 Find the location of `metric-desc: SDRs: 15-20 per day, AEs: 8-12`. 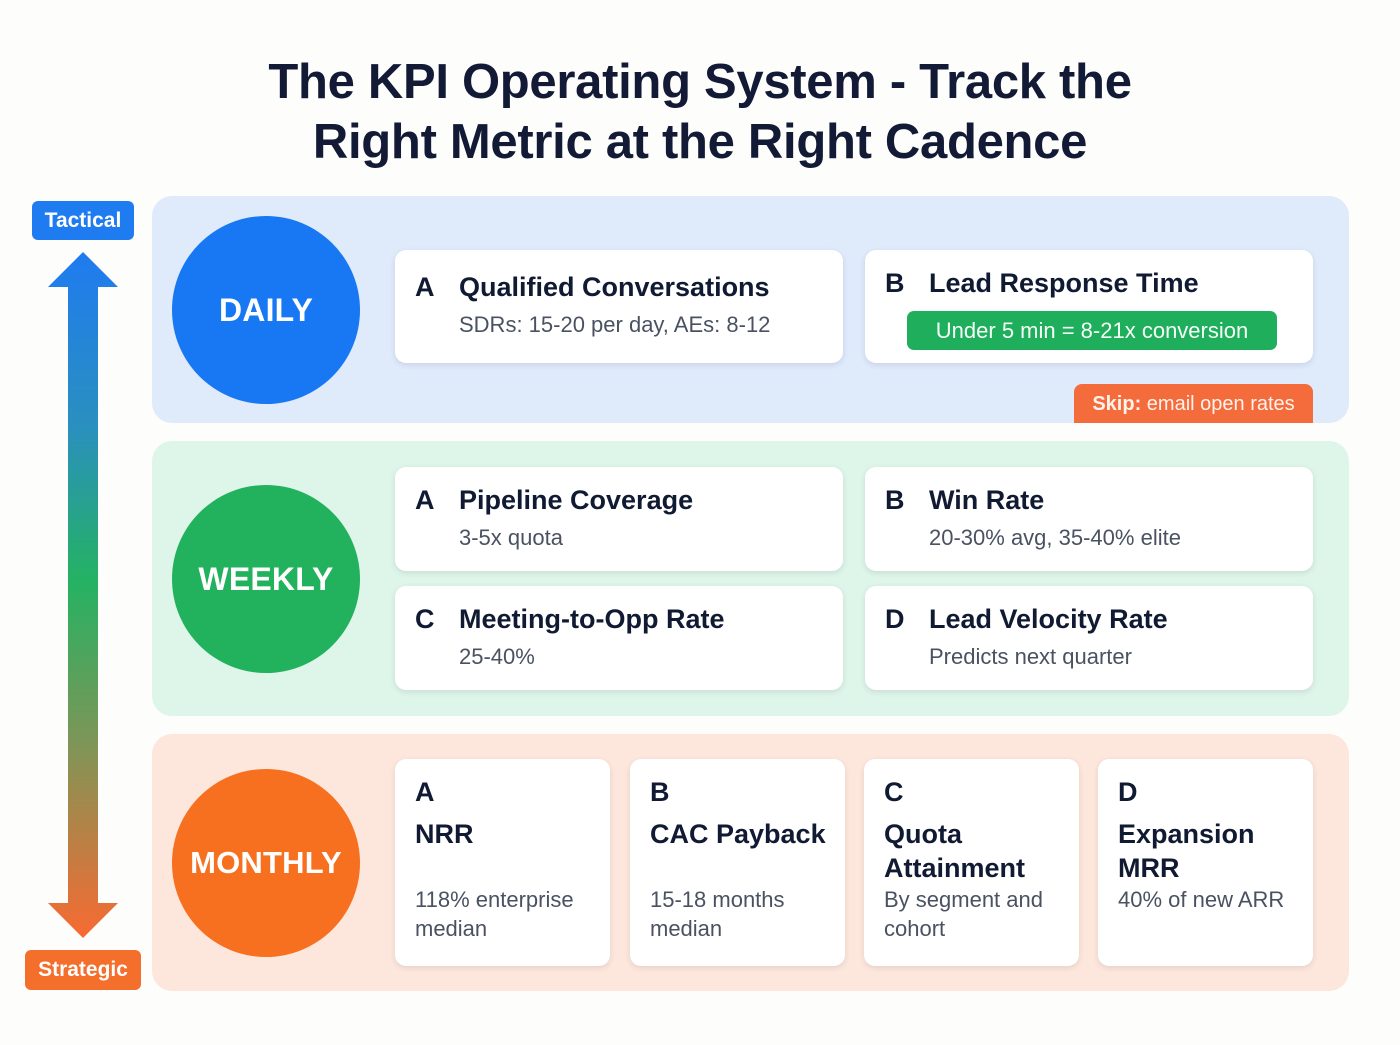

metric-desc: SDRs: 15-20 per day, AEs: 8-12 is located at coordinates (615, 324).